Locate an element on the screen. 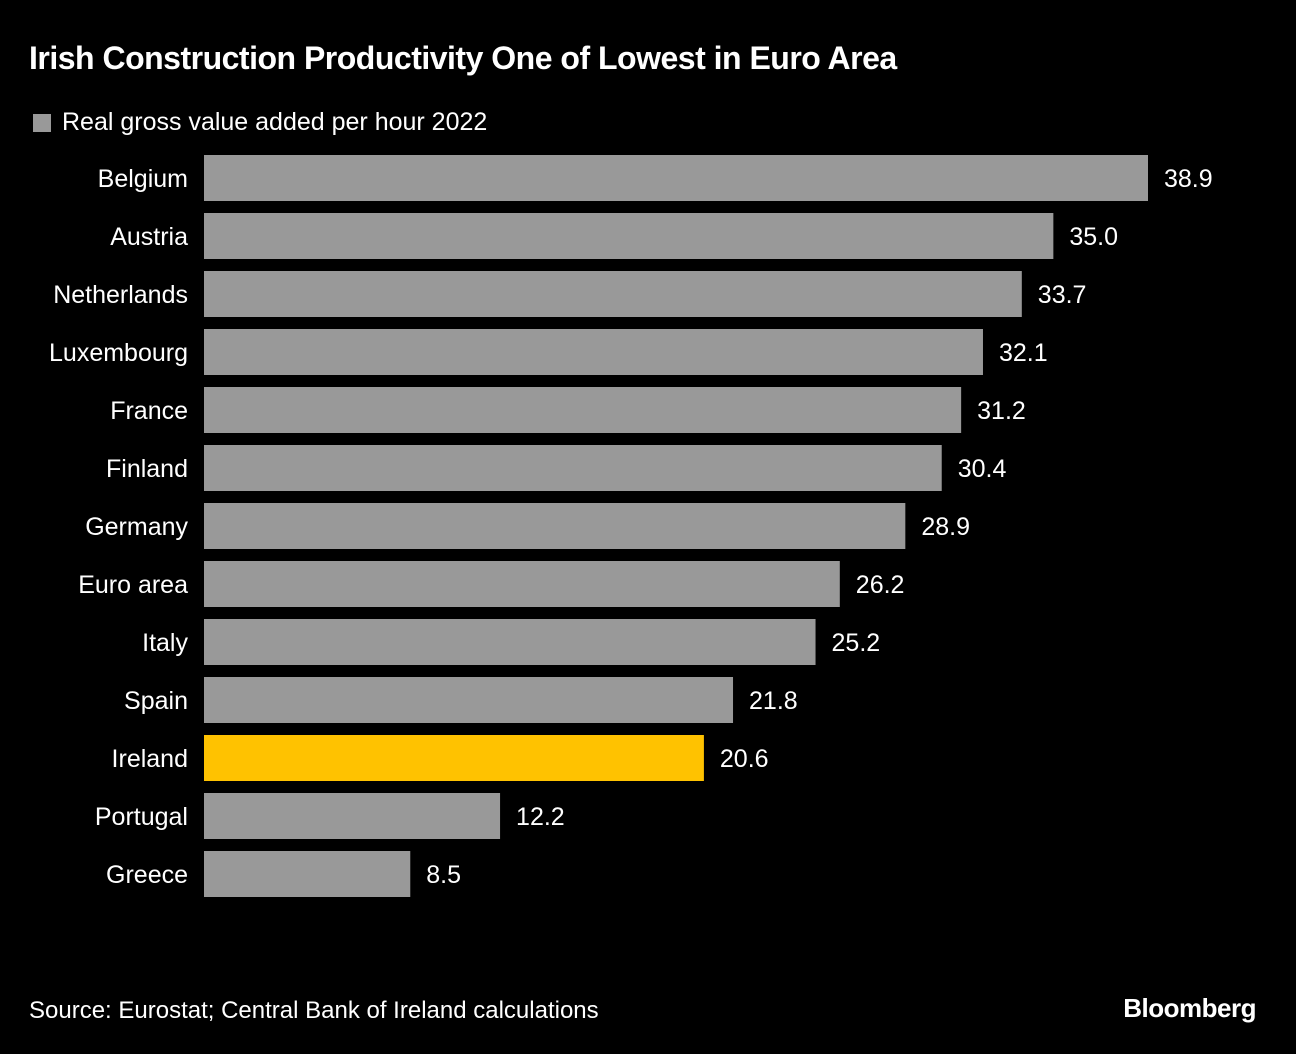 The height and width of the screenshot is (1054, 1296). category-label-luxembourg: Luxembourg is located at coordinates (118, 353).